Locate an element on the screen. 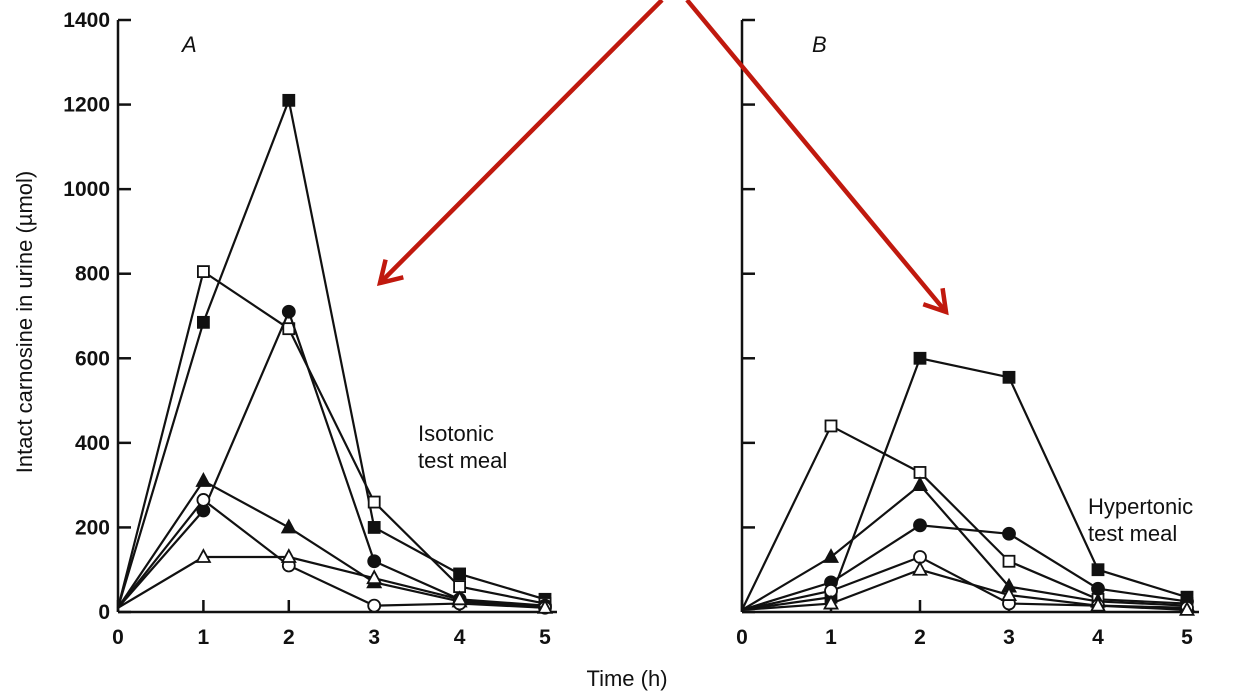 This screenshot has width=1248, height=693. a-series-open-triangle is located at coordinates (335, 581).